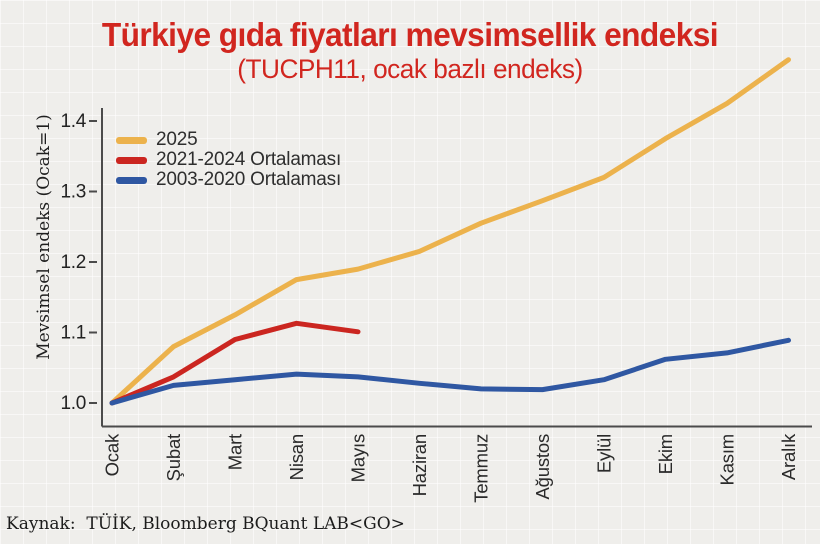 The height and width of the screenshot is (544, 820). I want to click on chart-subtitle: (TUCPH11, ocak bazlı endeks), so click(410, 68).